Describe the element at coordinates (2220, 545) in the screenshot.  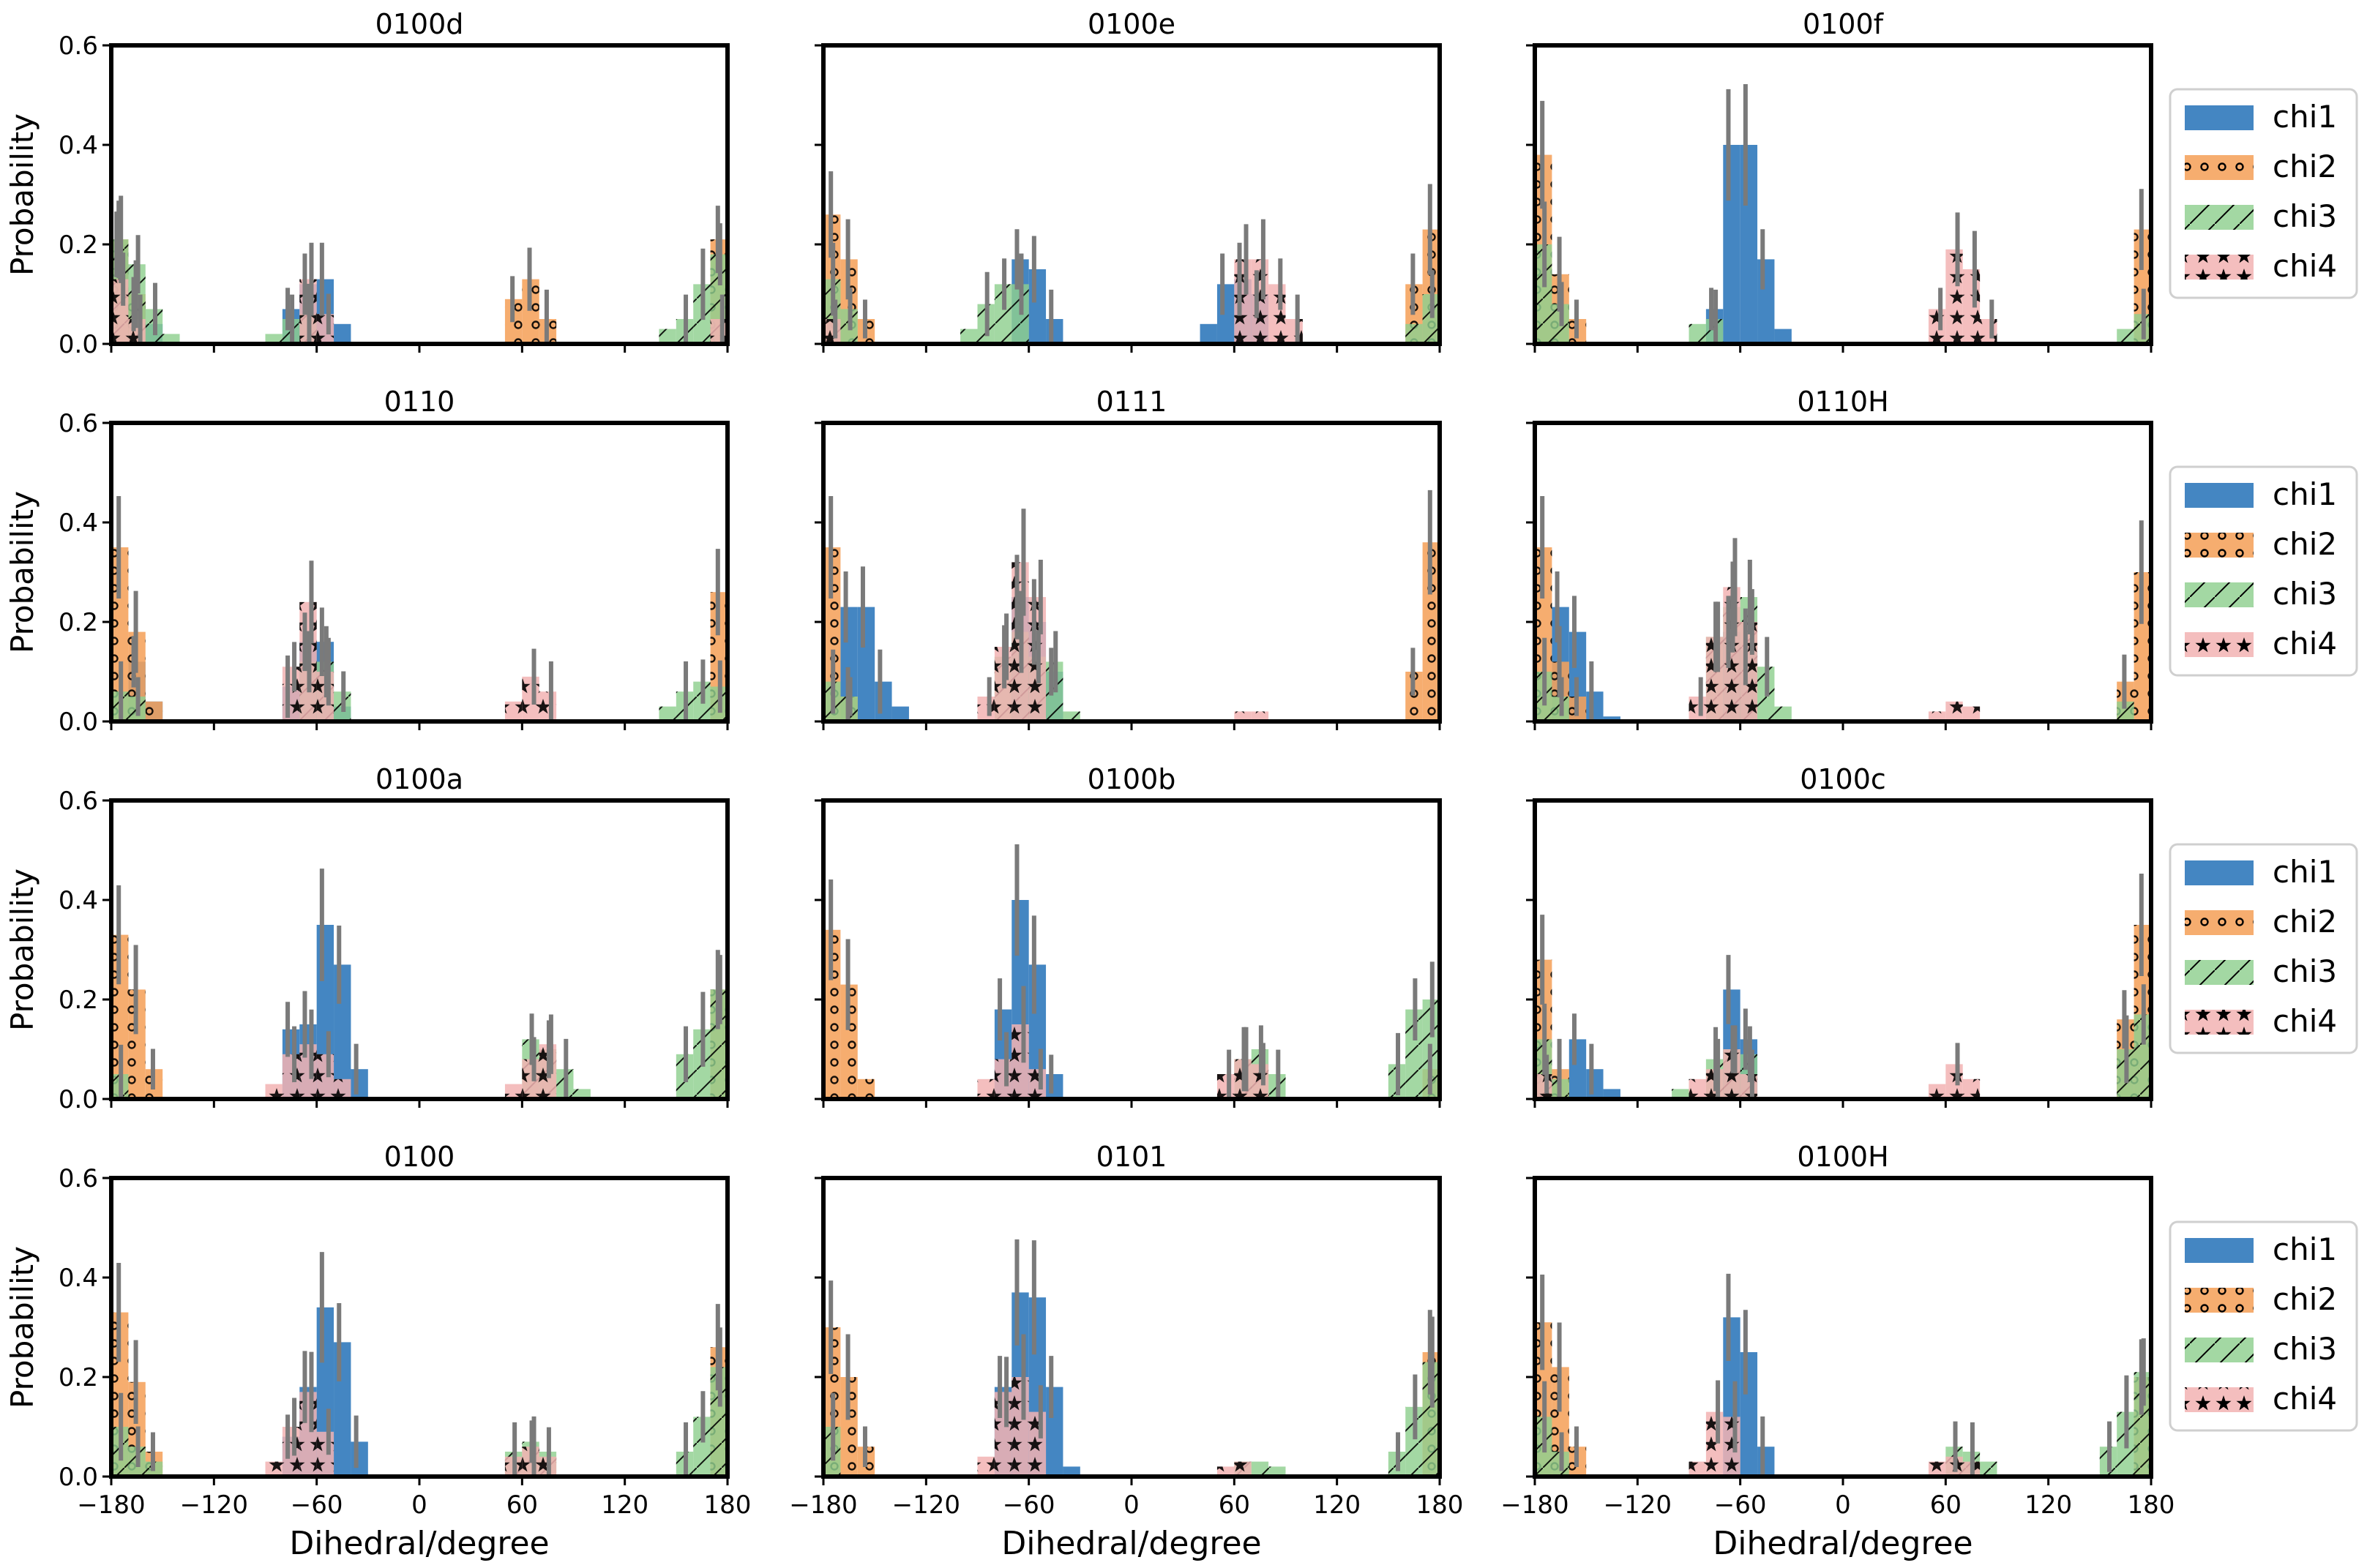
I see `legend-swatch-hatch-chi2` at that location.